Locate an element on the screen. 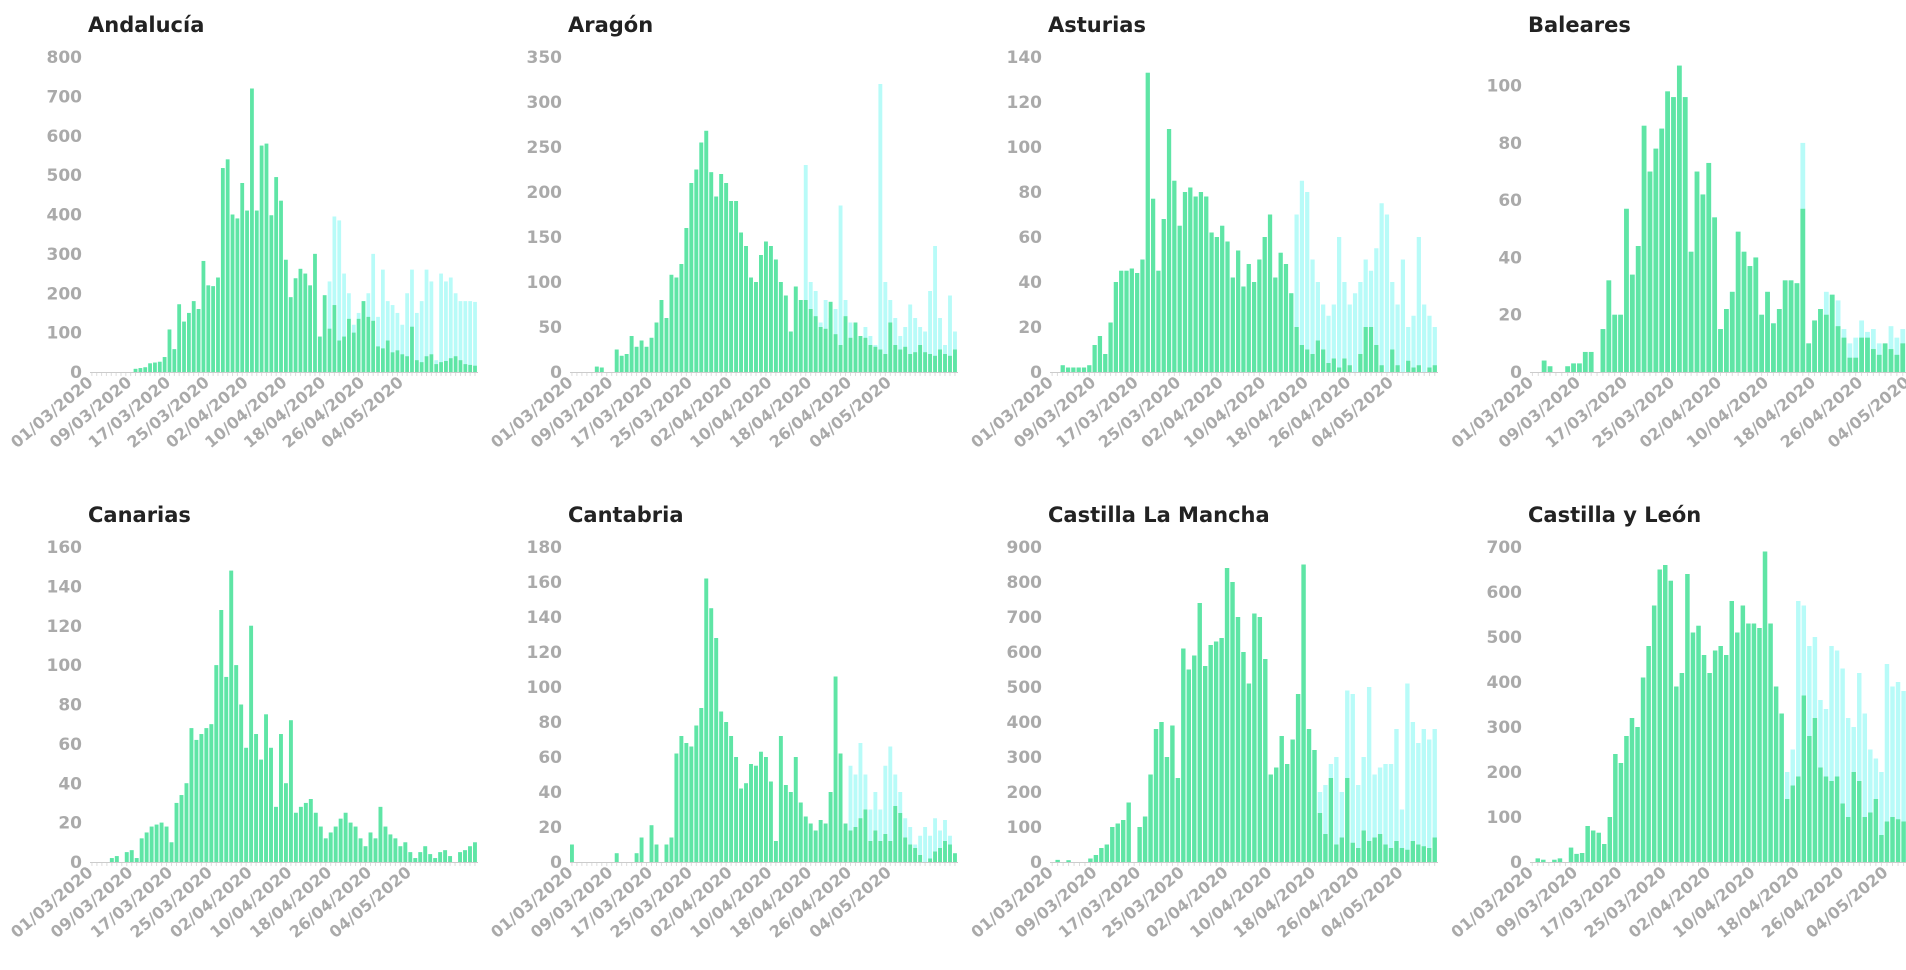 Image resolution: width=1906 pixels, height=970 pixels. y-tick-label: 700 is located at coordinates (1025, 618).